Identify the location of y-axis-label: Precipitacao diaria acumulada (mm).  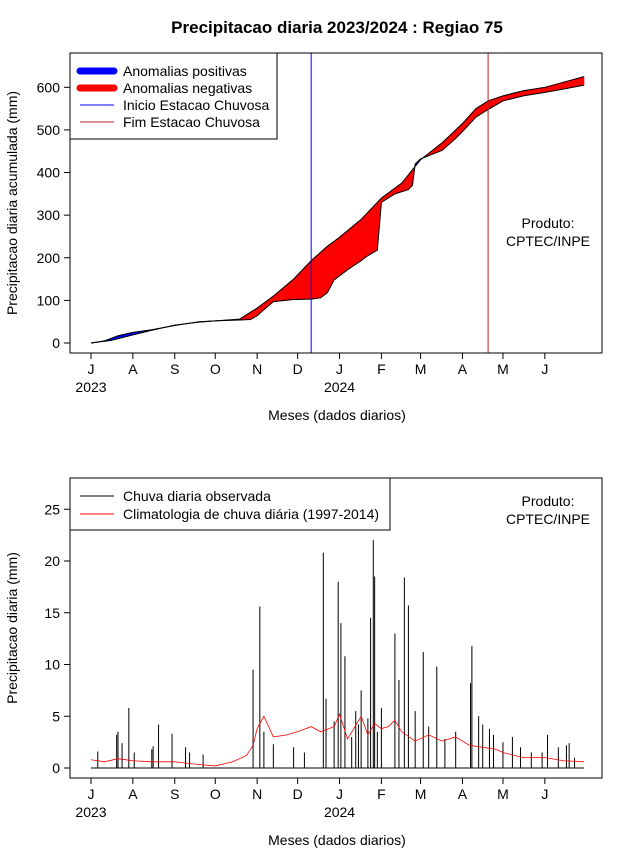
(12, 203).